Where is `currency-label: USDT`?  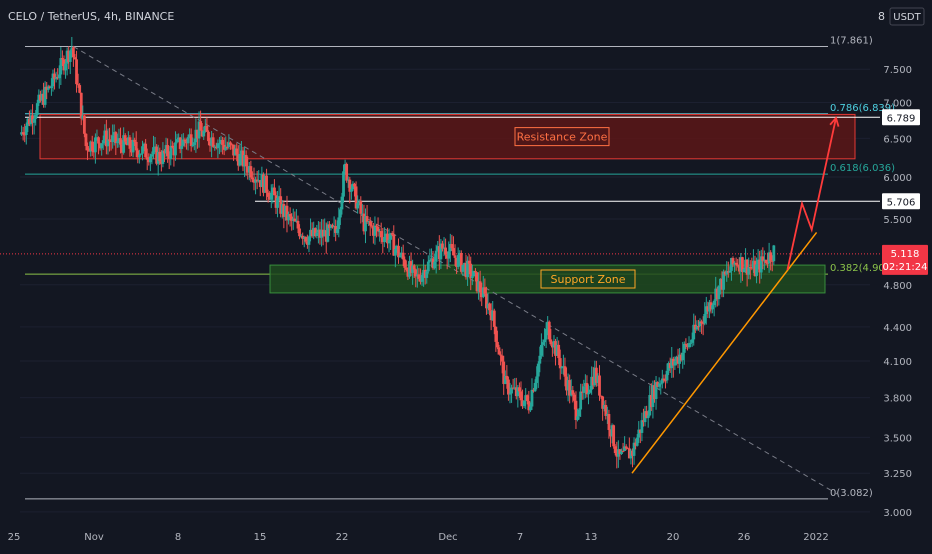 currency-label: USDT is located at coordinates (907, 17).